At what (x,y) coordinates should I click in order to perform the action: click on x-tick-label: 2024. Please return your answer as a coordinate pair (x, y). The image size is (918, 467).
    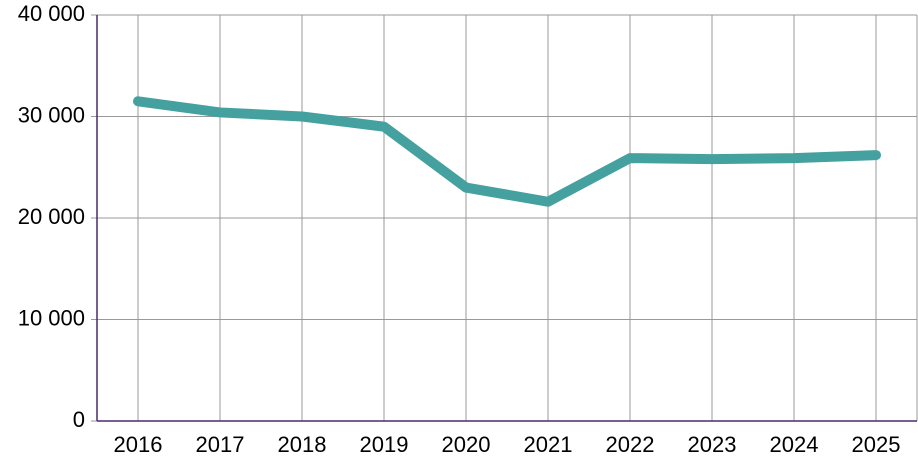
    Looking at the image, I should click on (794, 444).